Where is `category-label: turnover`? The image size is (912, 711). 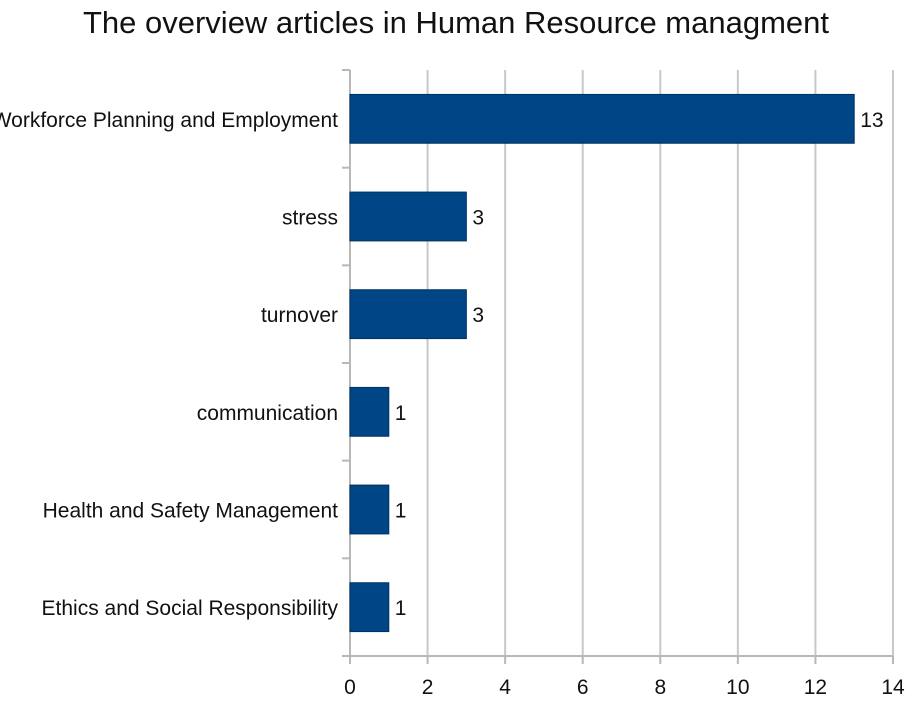 category-label: turnover is located at coordinates (299, 315).